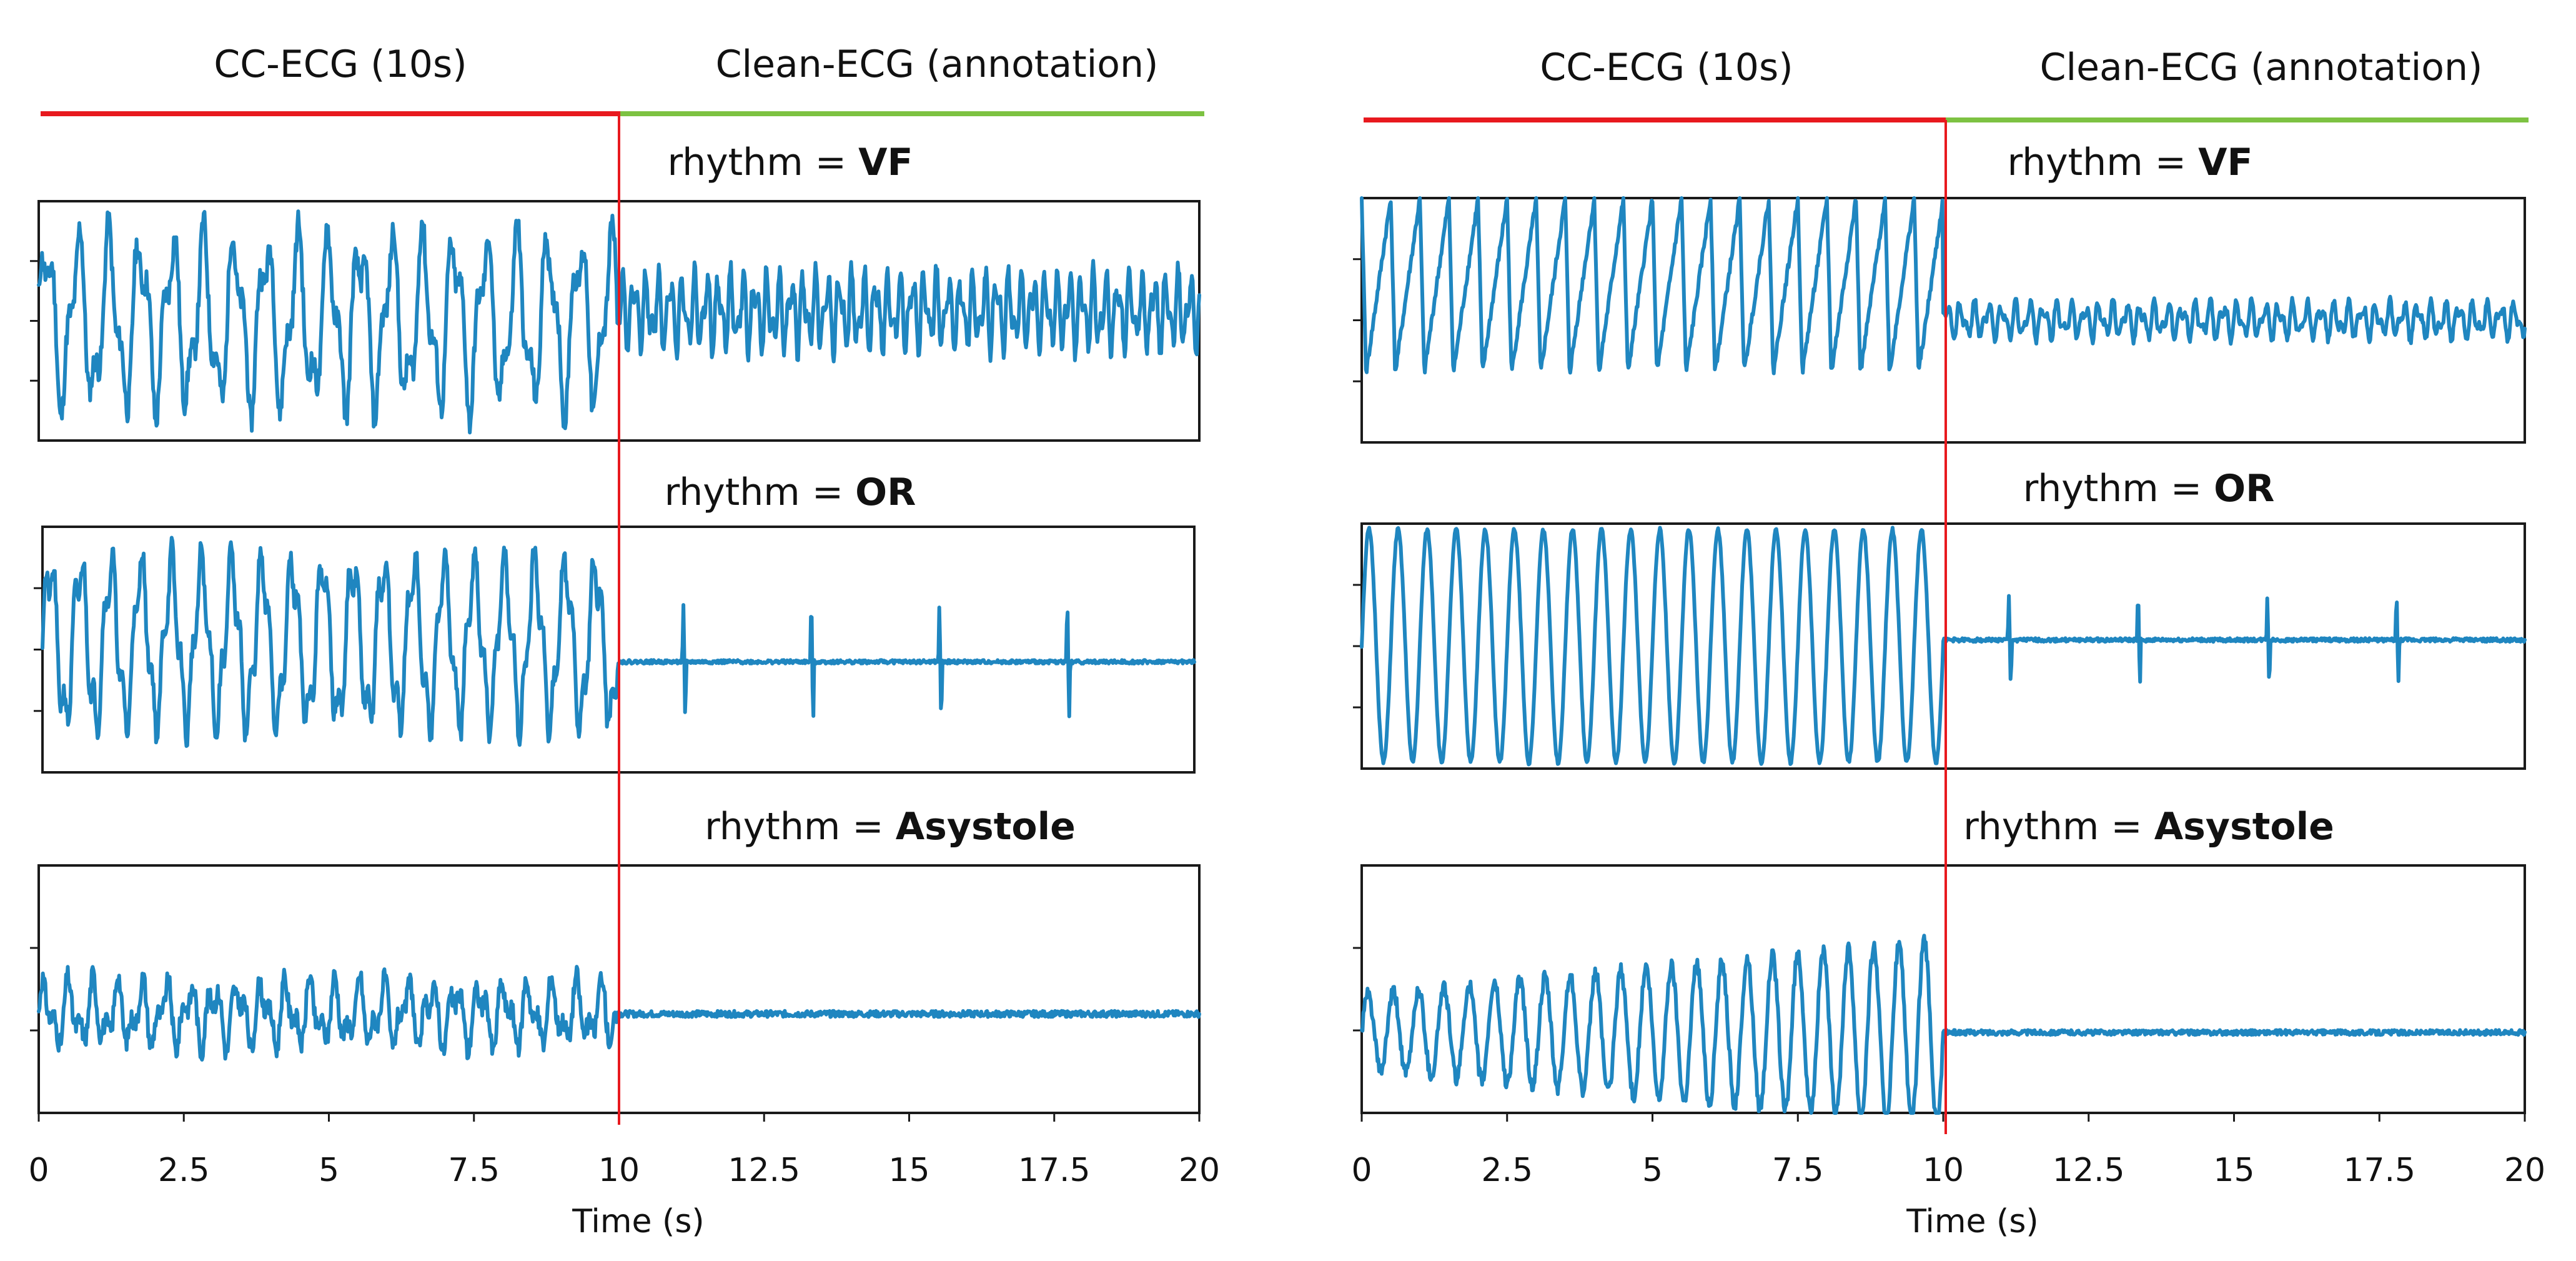 The height and width of the screenshot is (1261, 2576). Describe the element at coordinates (34, 989) in the screenshot. I see `yticks-asystole-left` at that location.